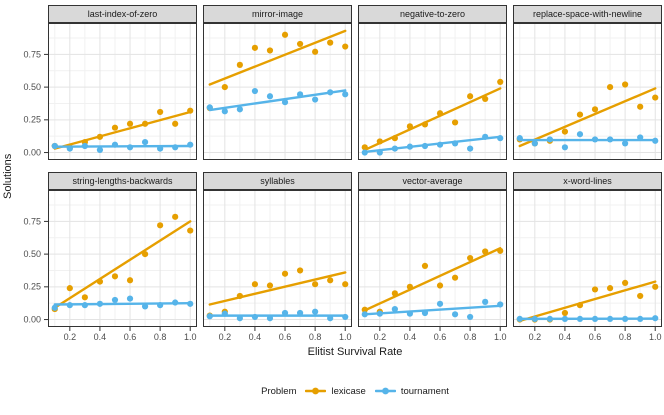 The height and width of the screenshot is (415, 664). What do you see at coordinates (110, 91) in the screenshot?
I see `facet-plot: 0.00 0.25 0.50 0.75` at bounding box center [110, 91].